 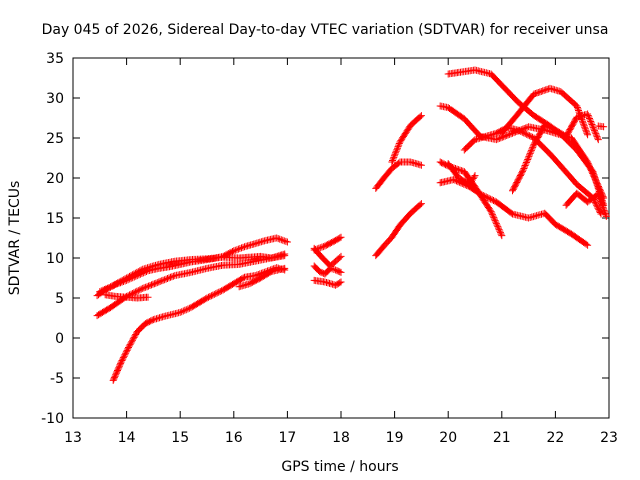 I want to click on y-tick-label: 10, so click(x=55, y=259).